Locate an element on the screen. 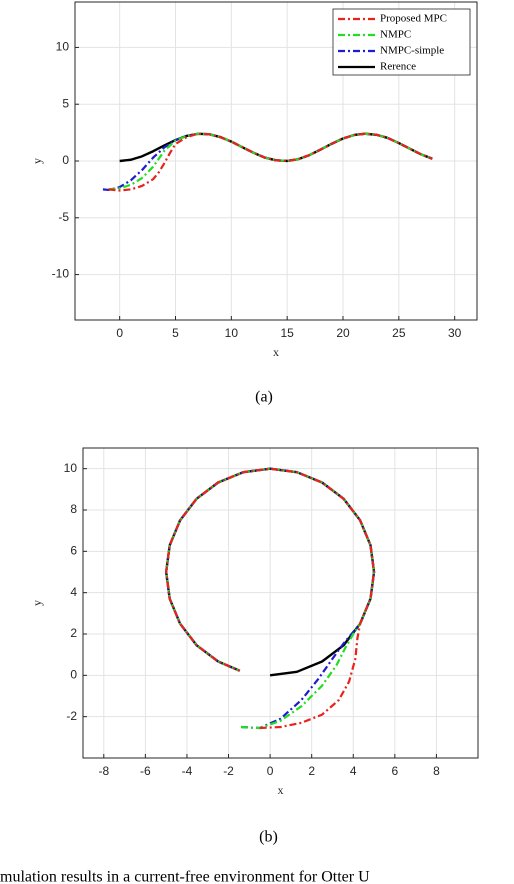 The height and width of the screenshot is (884, 514). legend-label: NMPC is located at coordinates (395, 35).